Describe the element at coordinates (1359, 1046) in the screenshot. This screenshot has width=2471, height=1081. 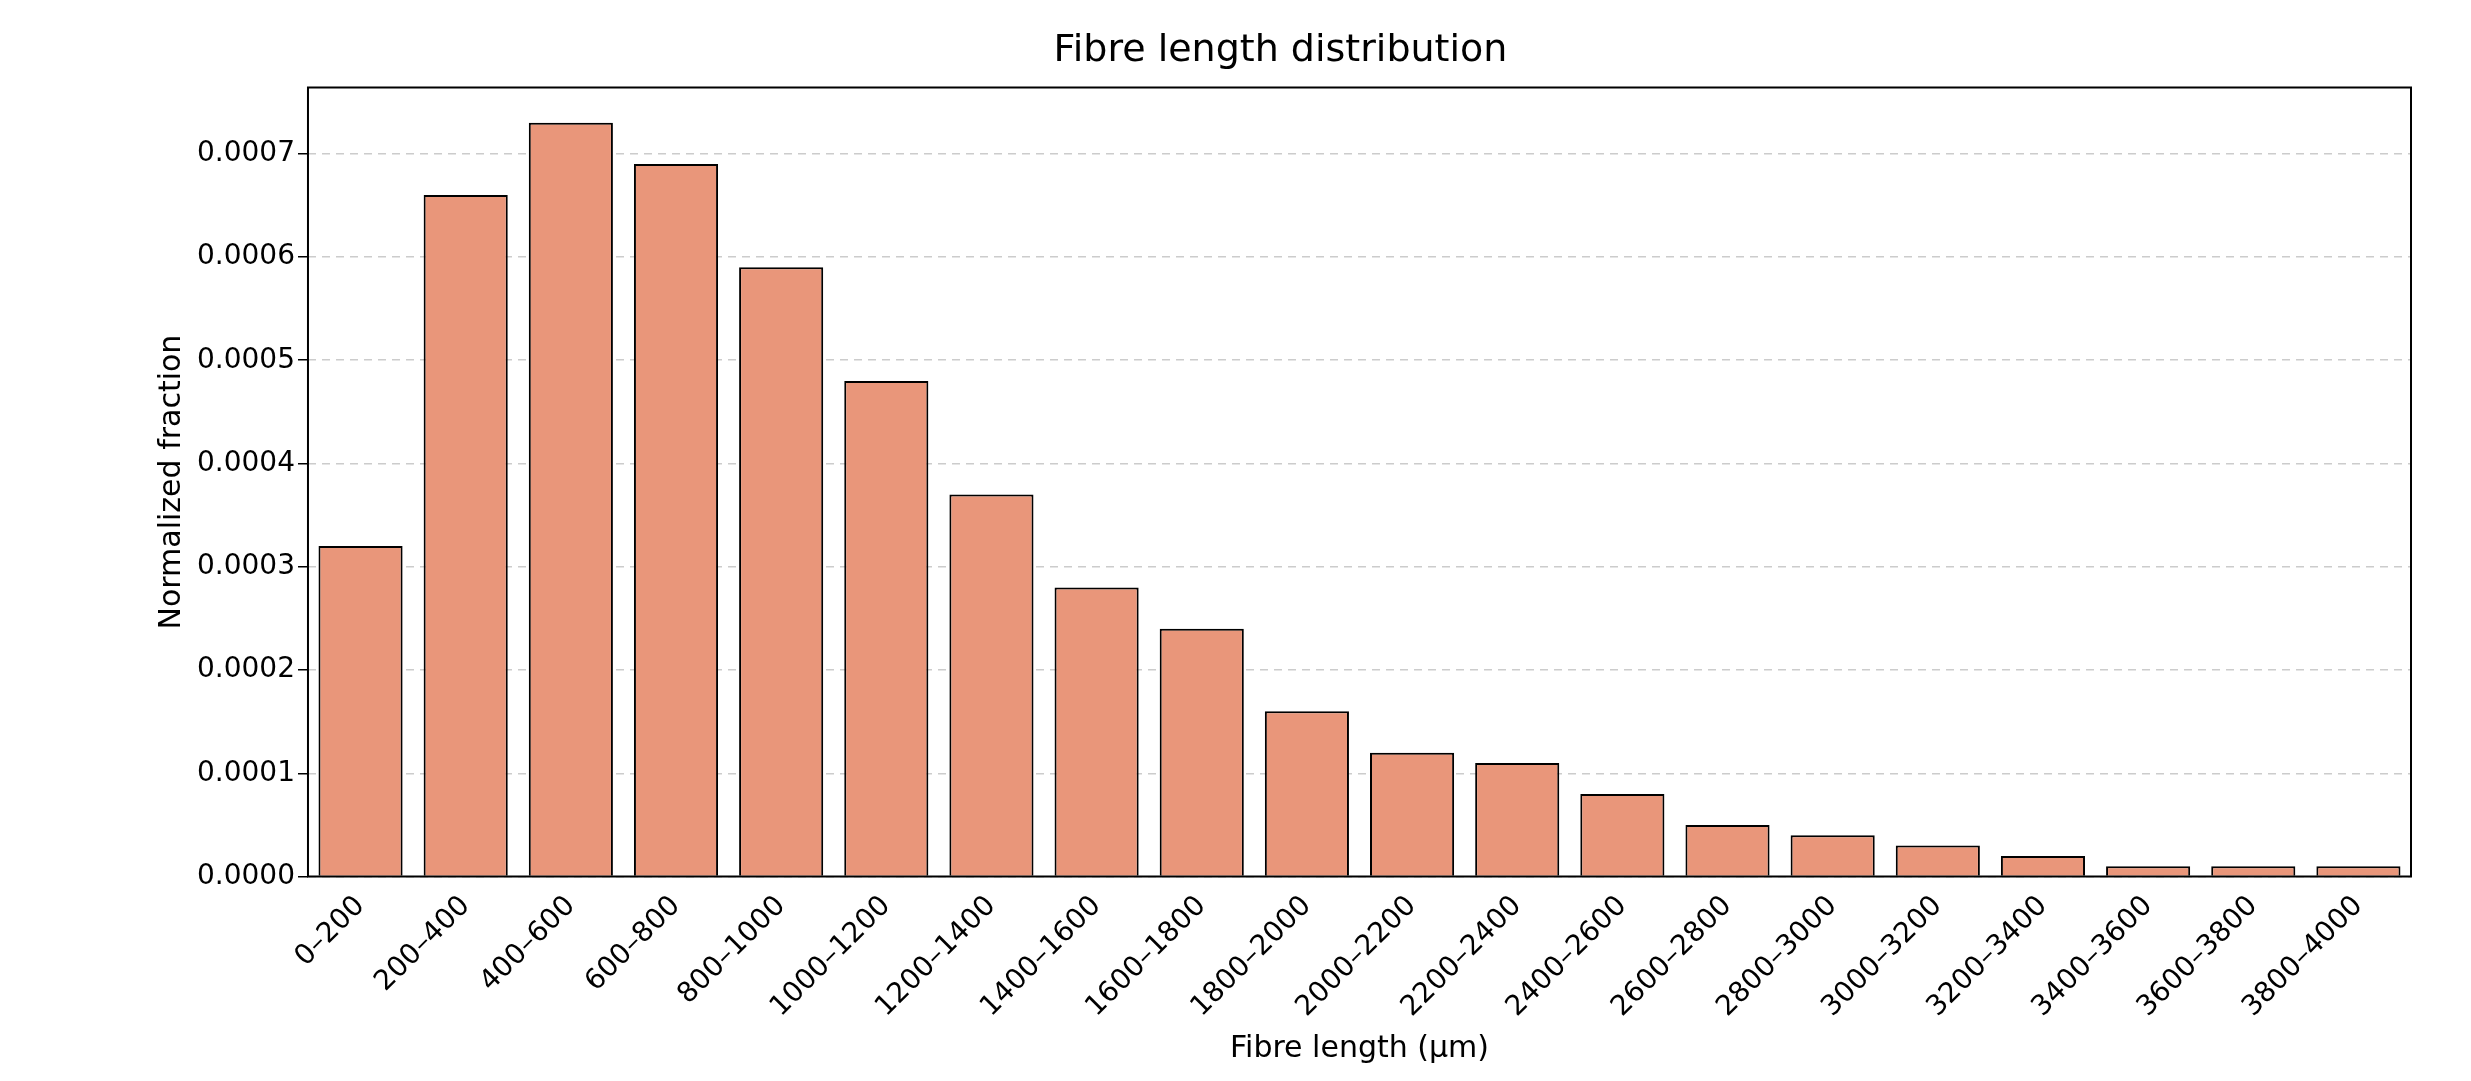
I see `x-axis-title: Fibre length (µm)` at that location.